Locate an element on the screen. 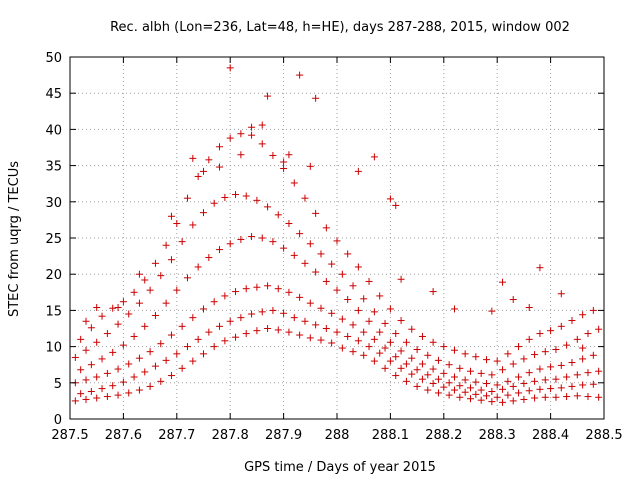  x-tick-label: 288.5 is located at coordinates (603, 435).